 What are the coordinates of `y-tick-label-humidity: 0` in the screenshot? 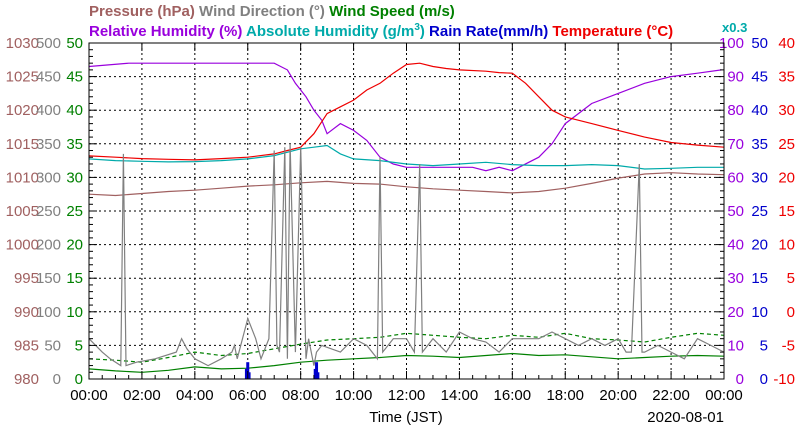 It's located at (740, 379).